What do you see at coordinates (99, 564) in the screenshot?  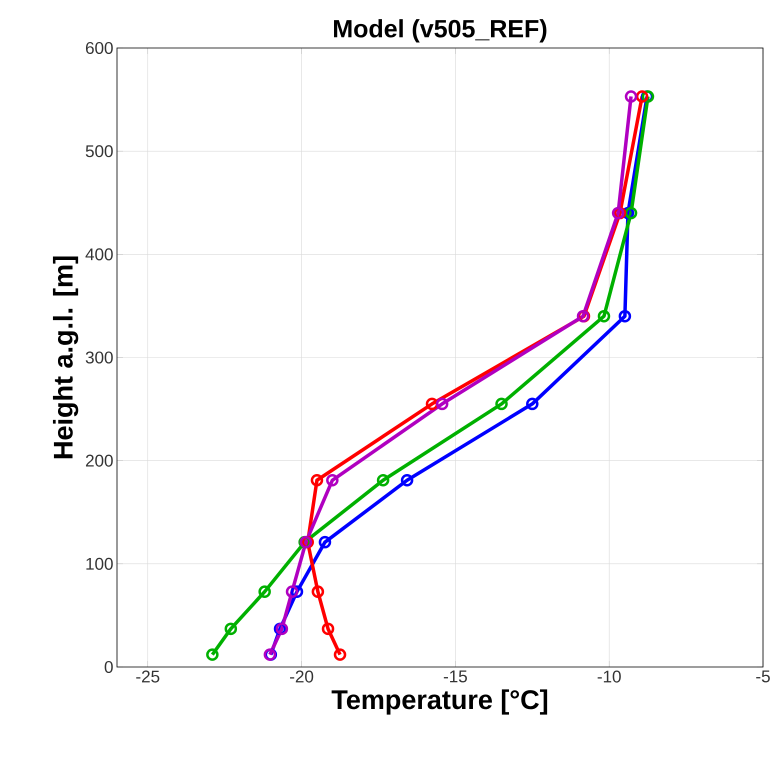 I see `y-tick-label: 100` at bounding box center [99, 564].